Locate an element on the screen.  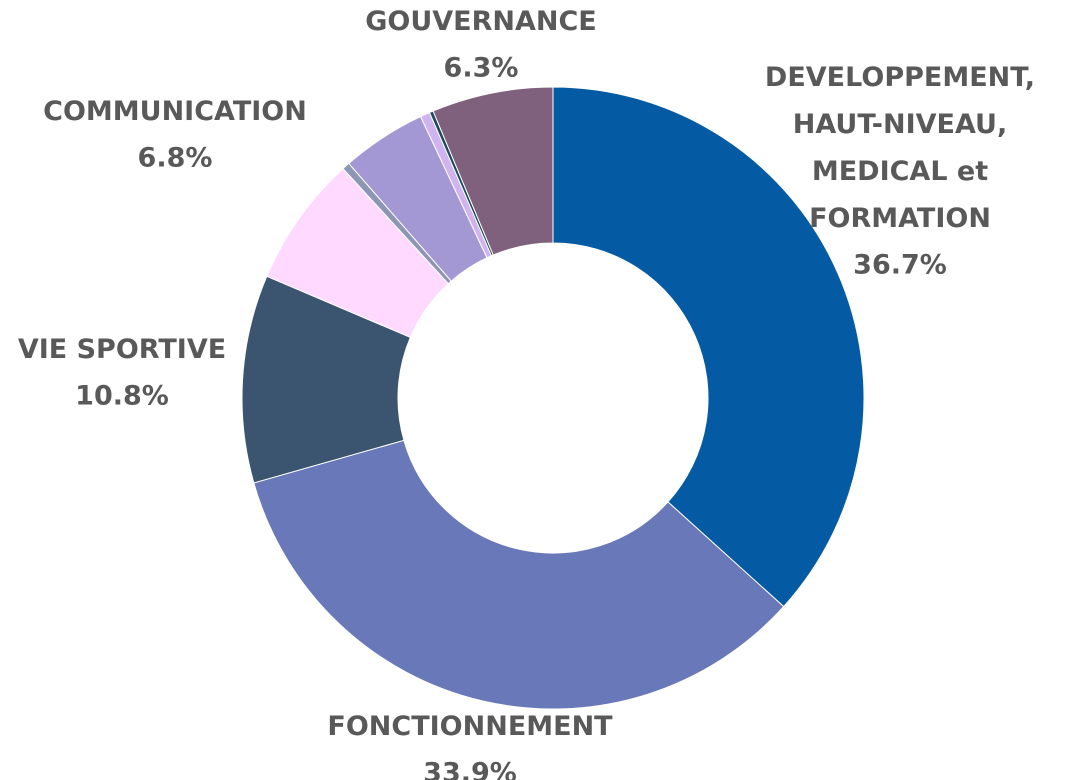
donut-slice is located at coordinates (493, 171).